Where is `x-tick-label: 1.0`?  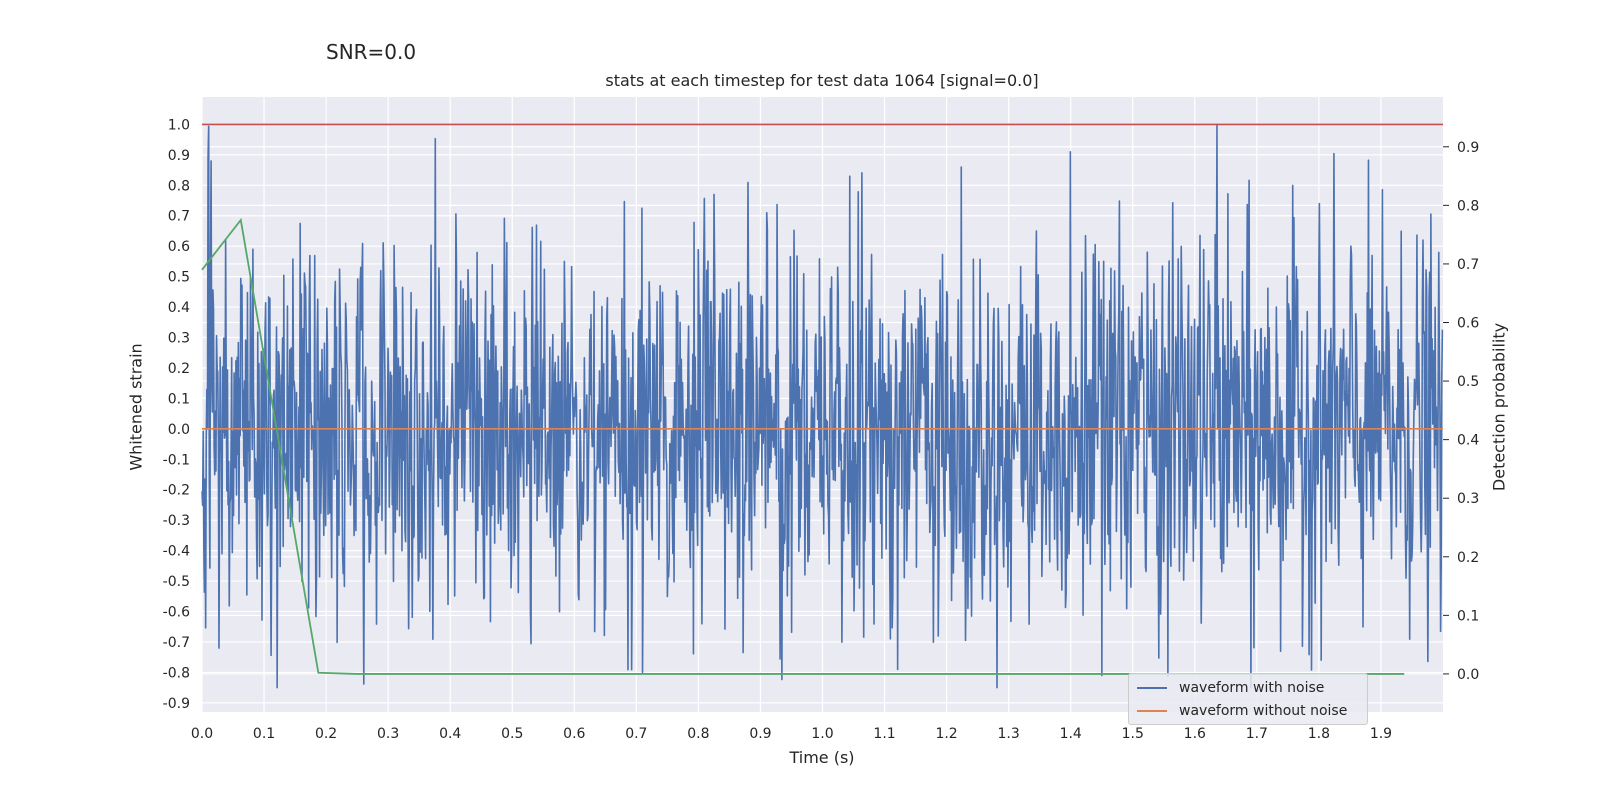
x-tick-label: 1.0 is located at coordinates (822, 734).